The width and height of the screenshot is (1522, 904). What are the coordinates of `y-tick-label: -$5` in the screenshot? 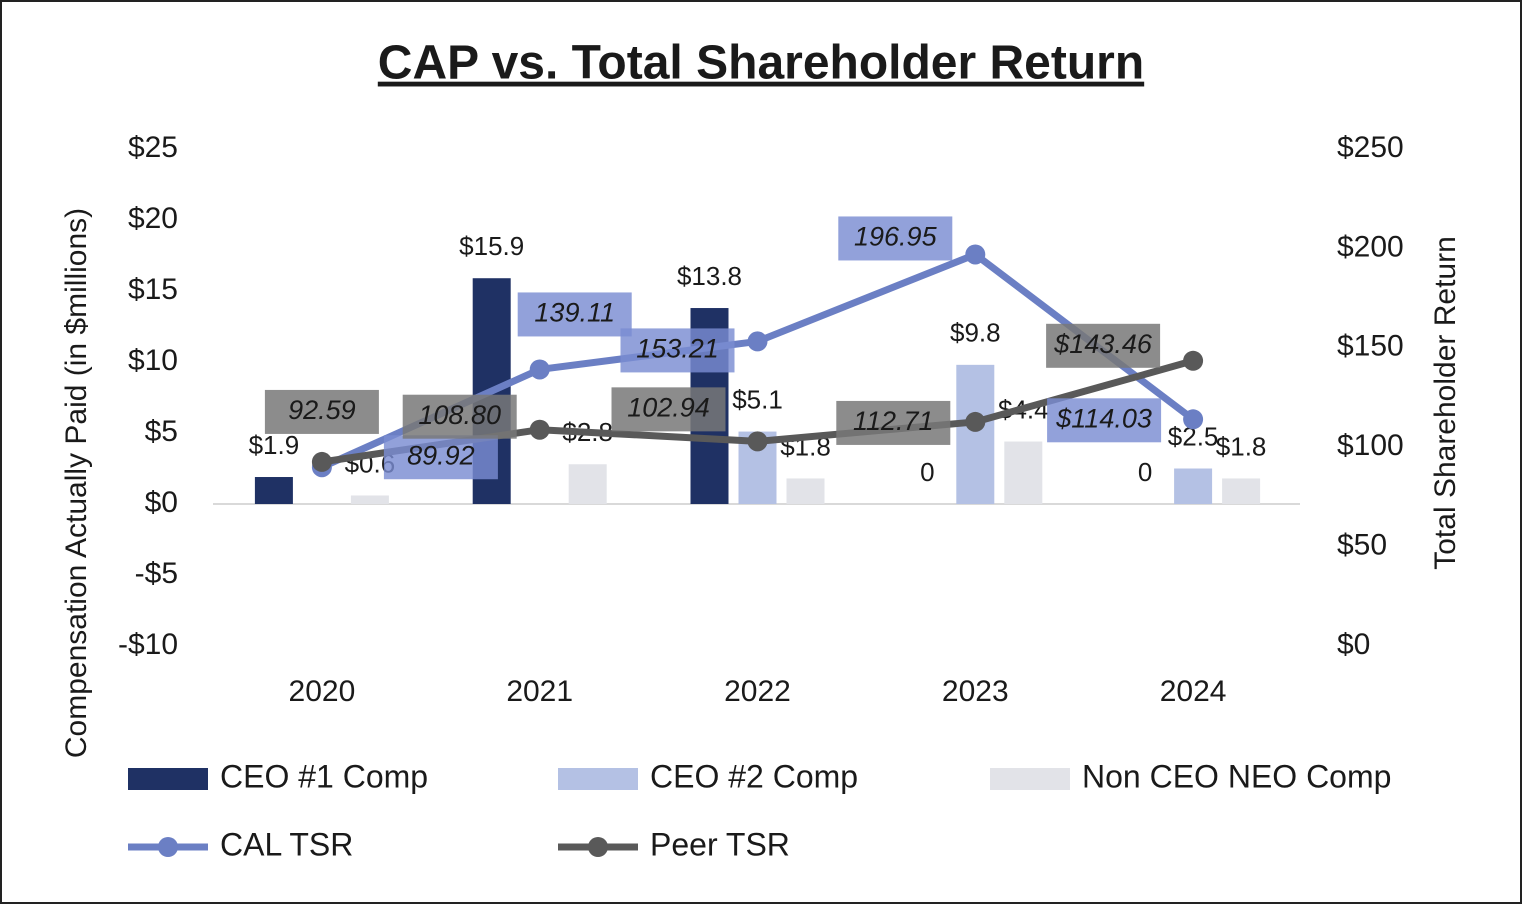 It's located at (156, 573).